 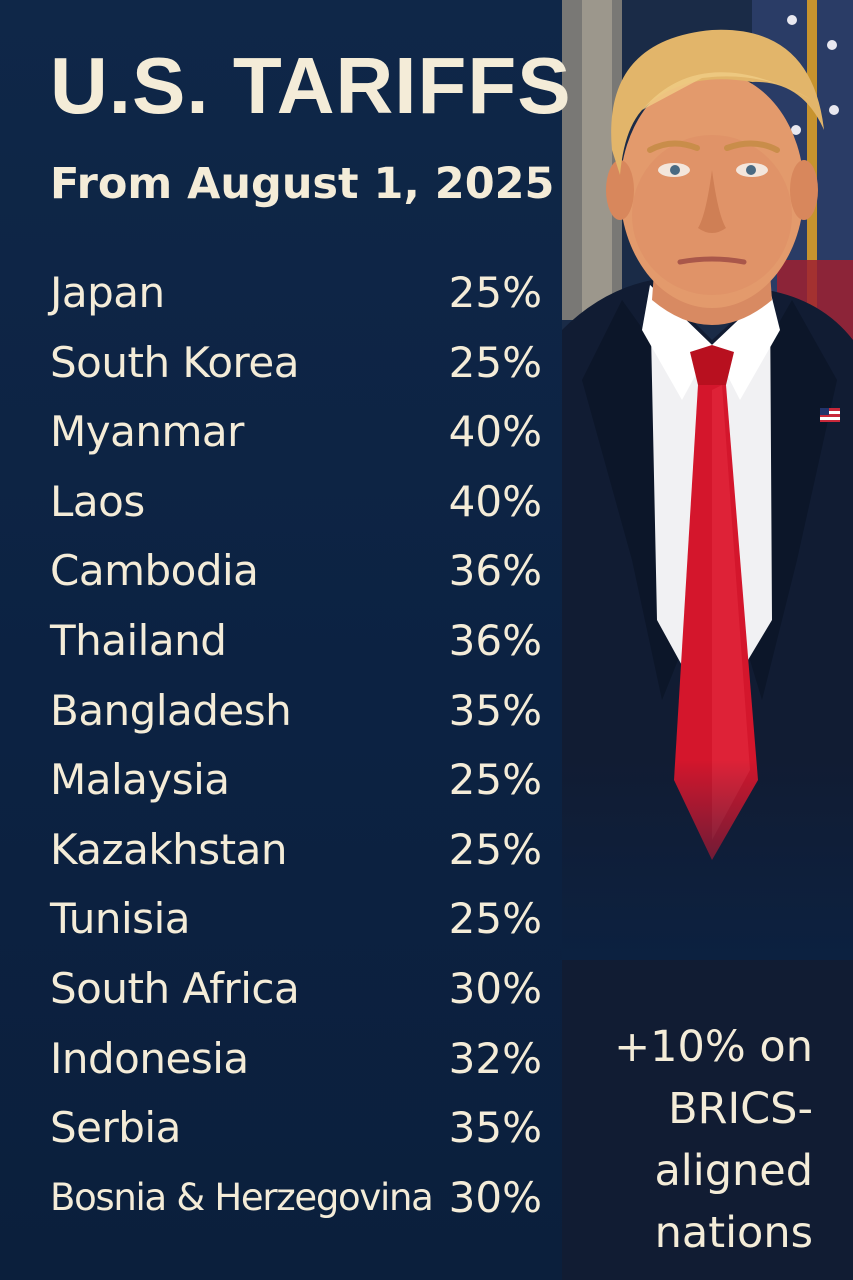 What do you see at coordinates (707, 860) in the screenshot?
I see `photo-fade-overlay` at bounding box center [707, 860].